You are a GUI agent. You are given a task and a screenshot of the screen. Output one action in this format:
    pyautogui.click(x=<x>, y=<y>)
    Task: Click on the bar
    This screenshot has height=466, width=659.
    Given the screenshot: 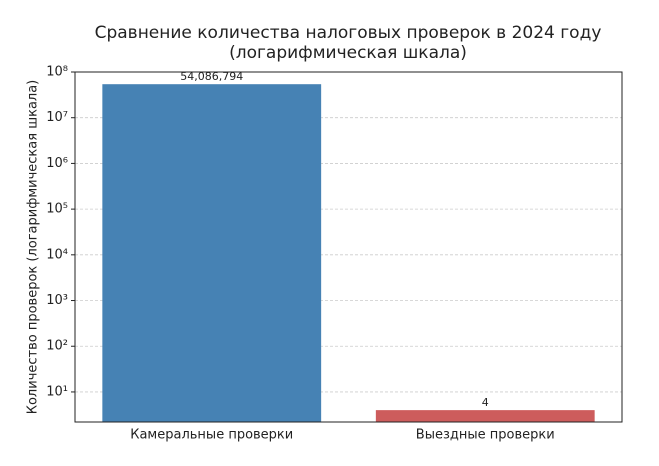 What is the action you would take?
    pyautogui.click(x=485, y=416)
    